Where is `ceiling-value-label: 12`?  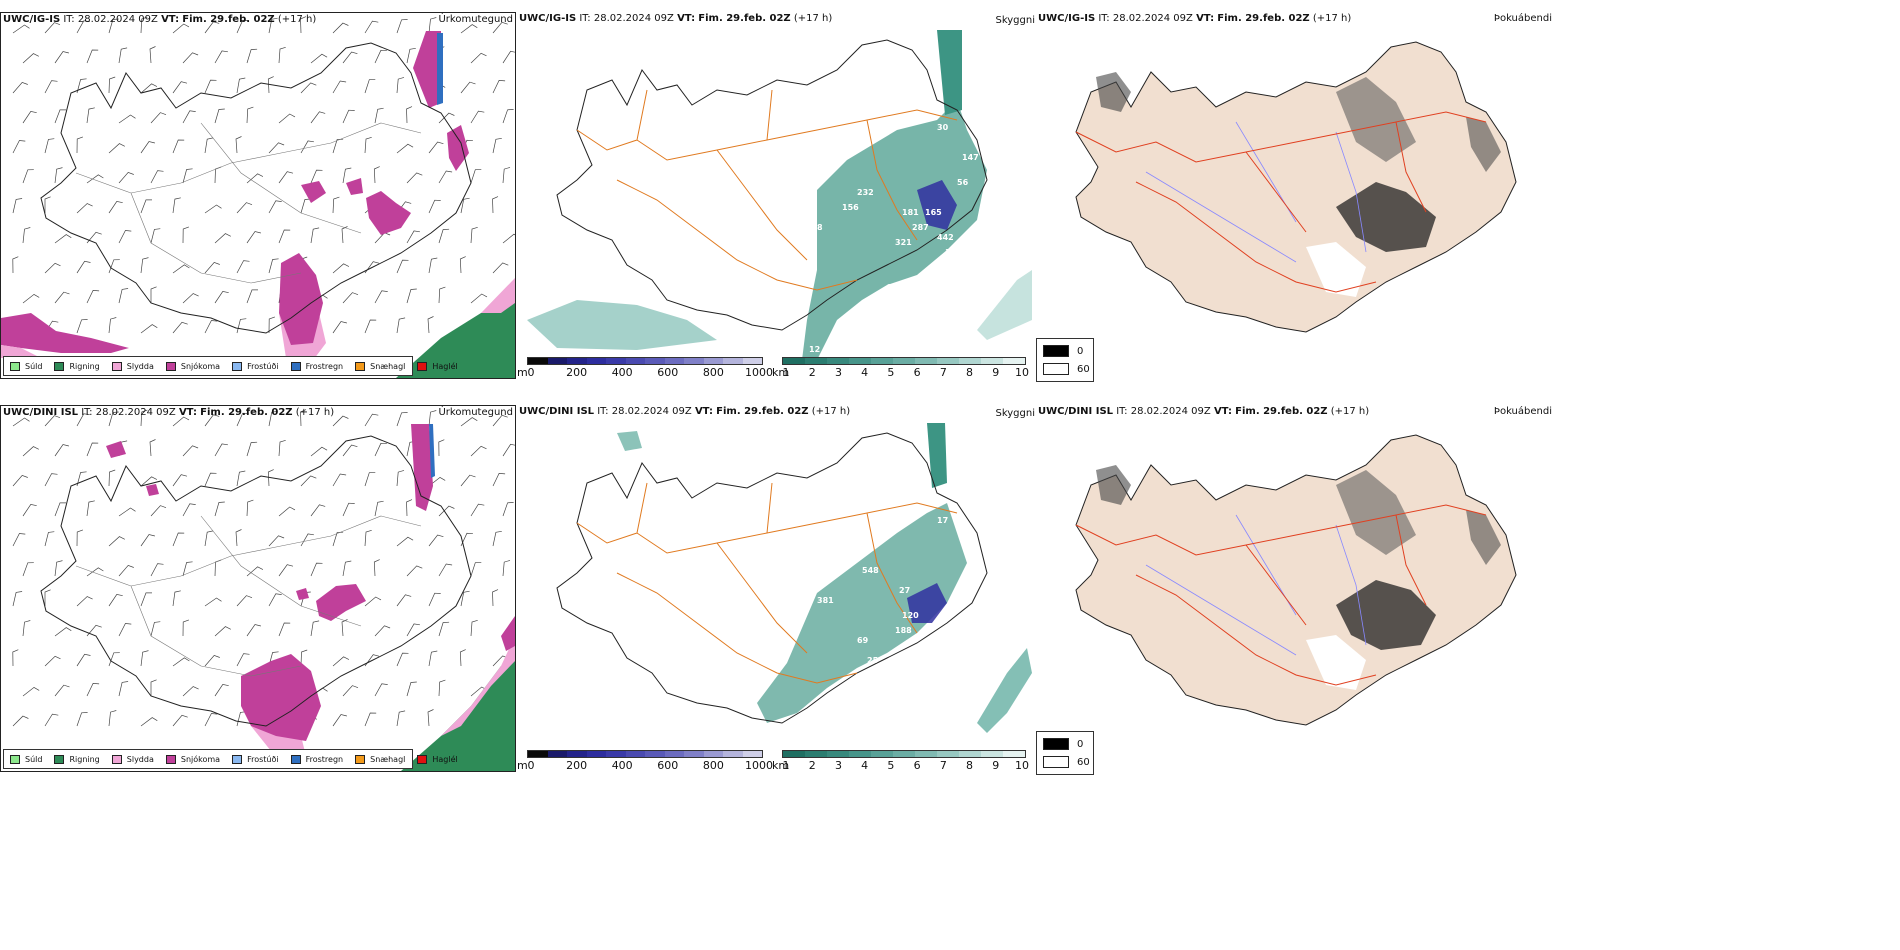
ceiling-value-label: 12 is located at coordinates (814, 349).